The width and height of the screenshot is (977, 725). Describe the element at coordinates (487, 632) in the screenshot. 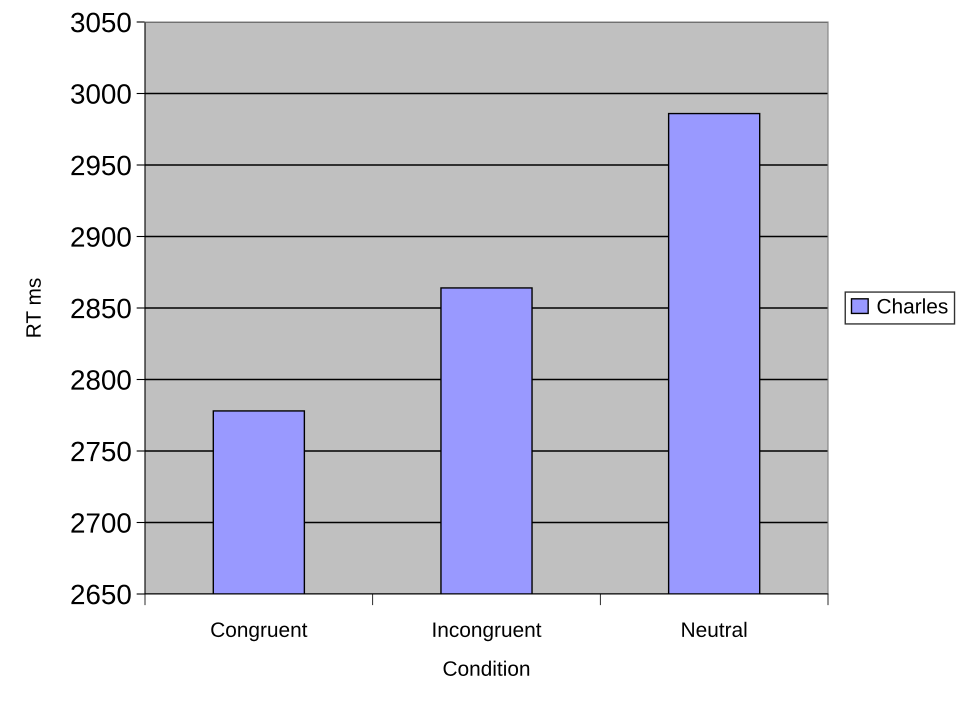

I see `x-tick-label: Incongruent` at that location.